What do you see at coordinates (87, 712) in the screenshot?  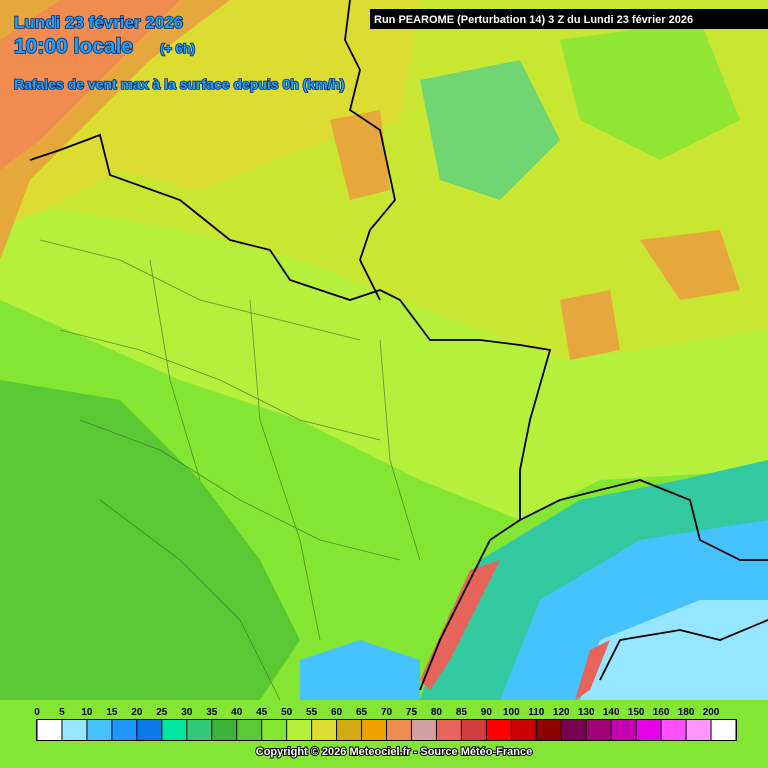 I see `legend-label: 10` at bounding box center [87, 712].